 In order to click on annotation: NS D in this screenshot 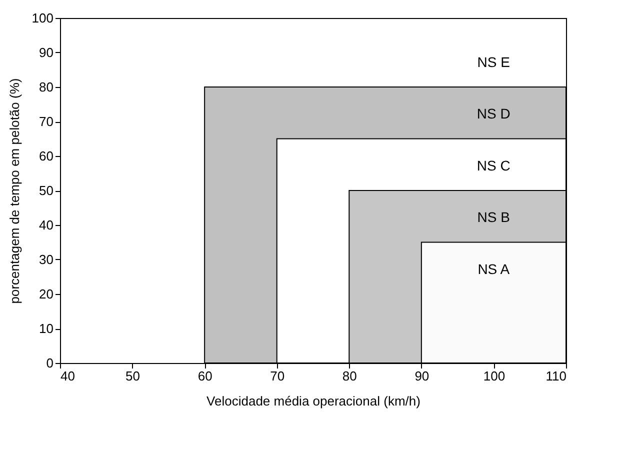, I will do `click(493, 114)`.